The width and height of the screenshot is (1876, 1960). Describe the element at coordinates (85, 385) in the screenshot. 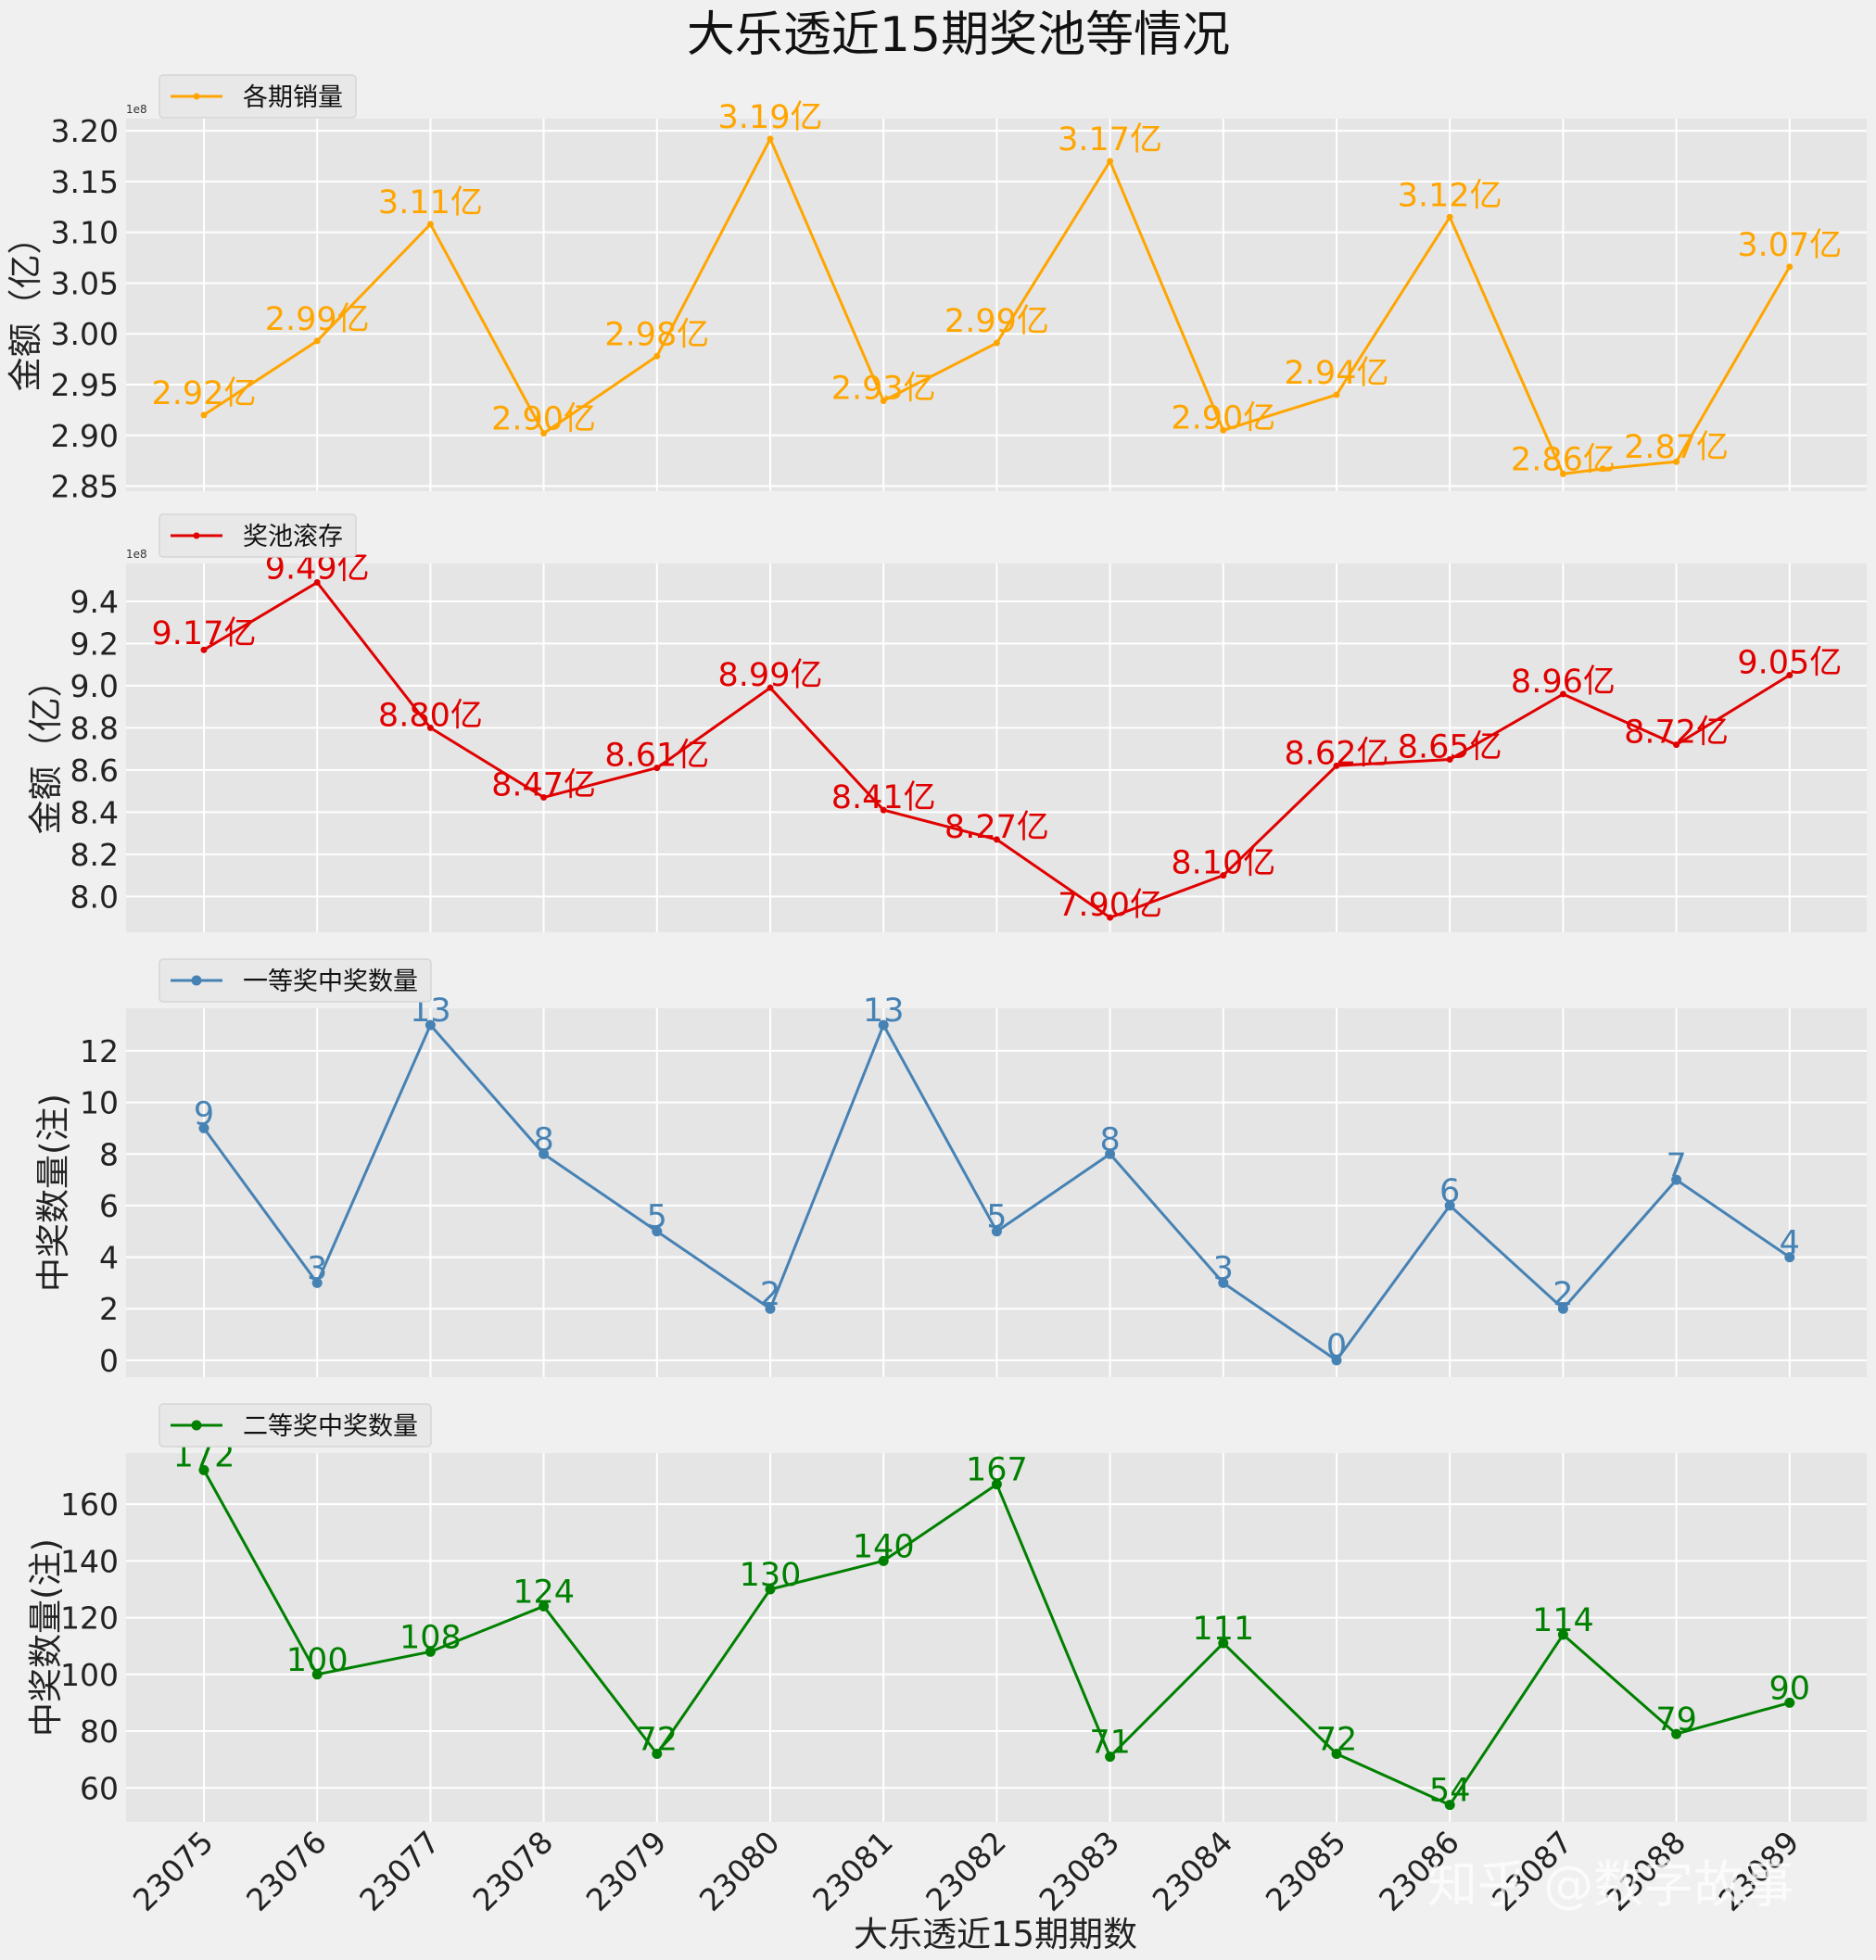

I see `y-tick-label: 2.95` at that location.